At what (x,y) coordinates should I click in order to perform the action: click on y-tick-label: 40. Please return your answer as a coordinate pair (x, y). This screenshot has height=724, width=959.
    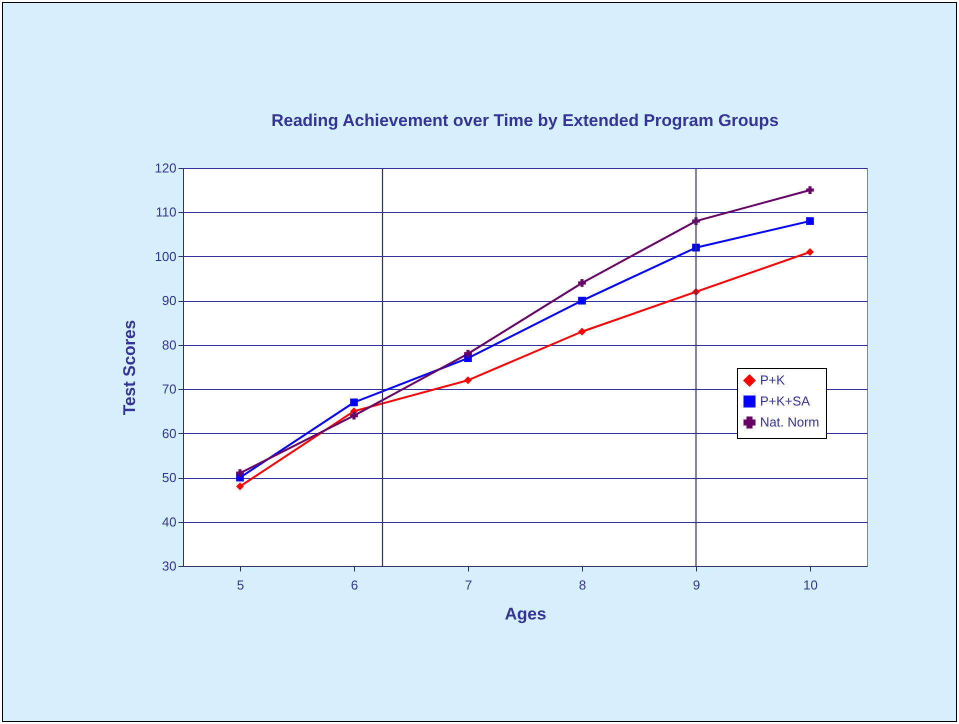
    Looking at the image, I should click on (169, 522).